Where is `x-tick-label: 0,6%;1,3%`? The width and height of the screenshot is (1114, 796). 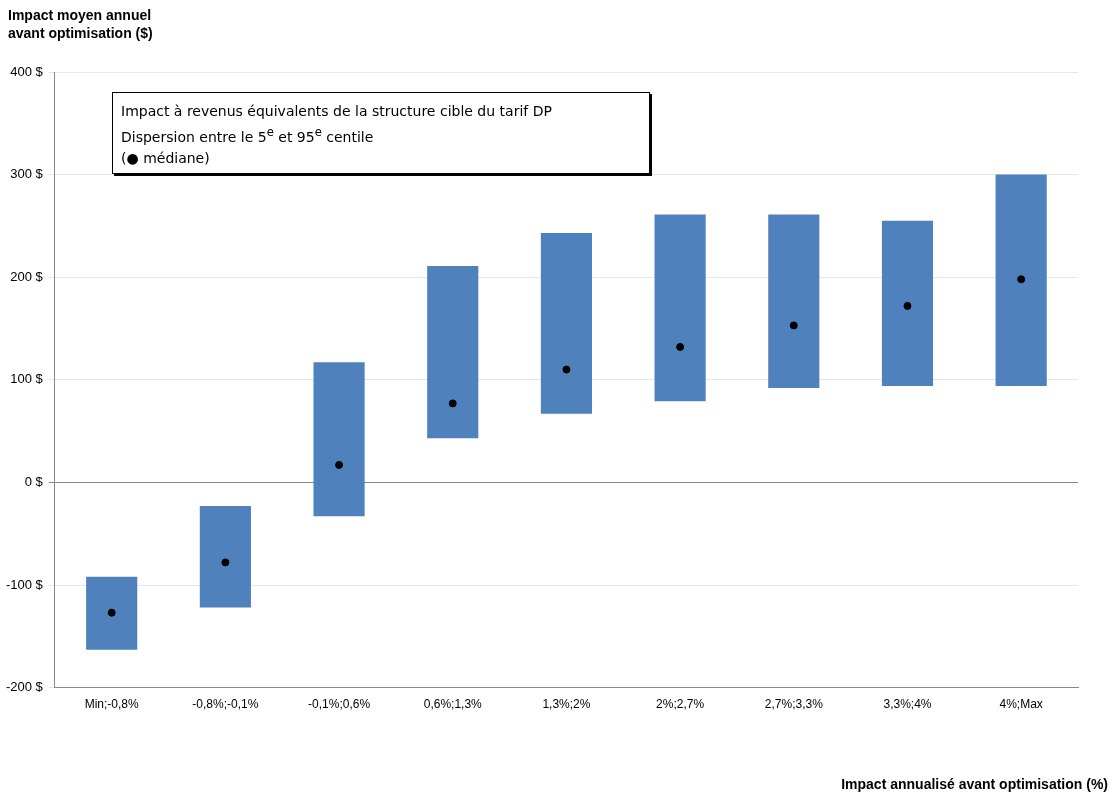
x-tick-label: 0,6%;1,3% is located at coordinates (453, 704).